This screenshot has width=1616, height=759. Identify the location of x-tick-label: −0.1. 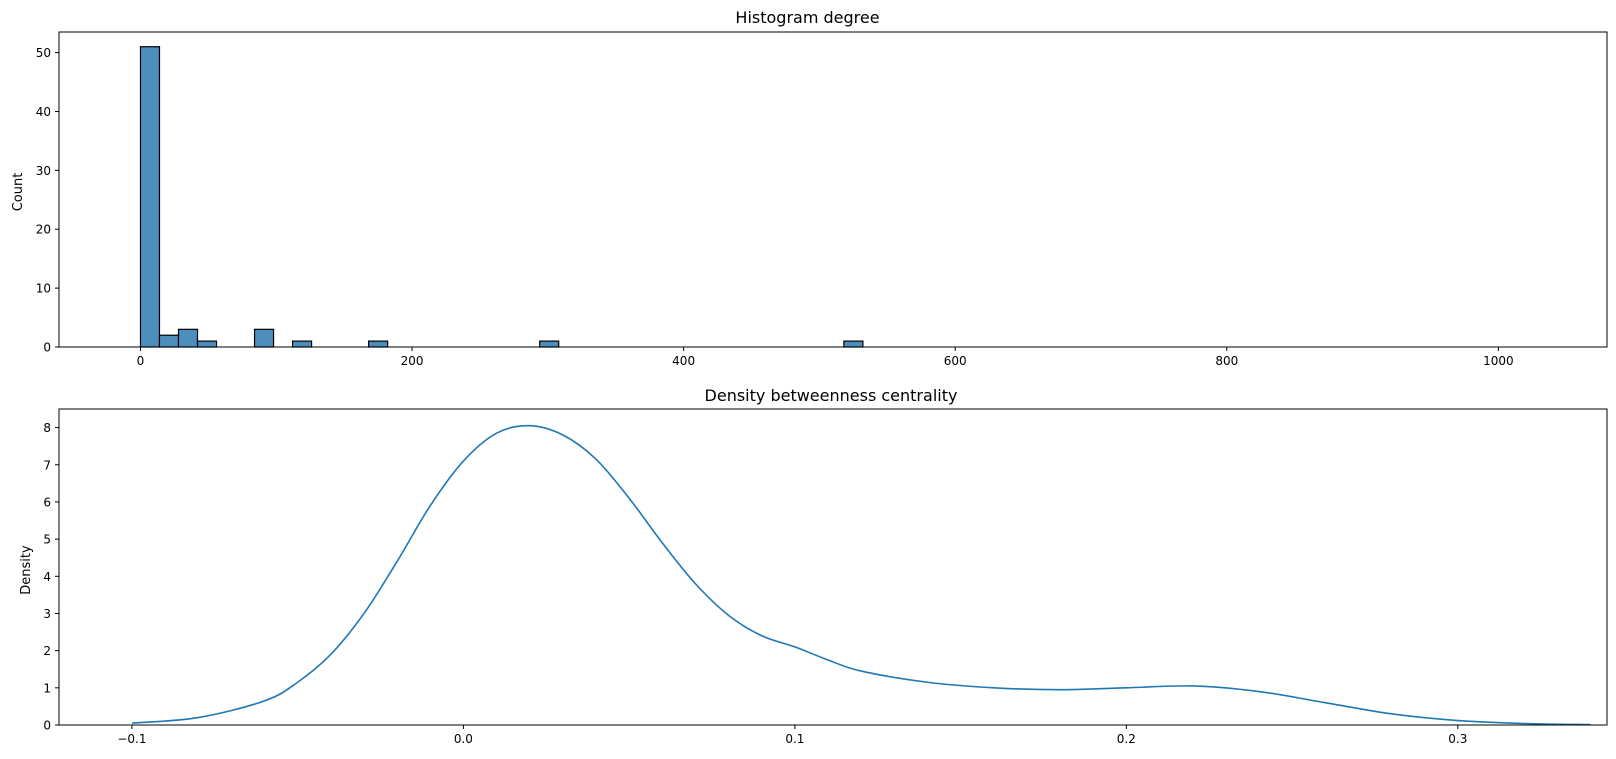
(131, 739).